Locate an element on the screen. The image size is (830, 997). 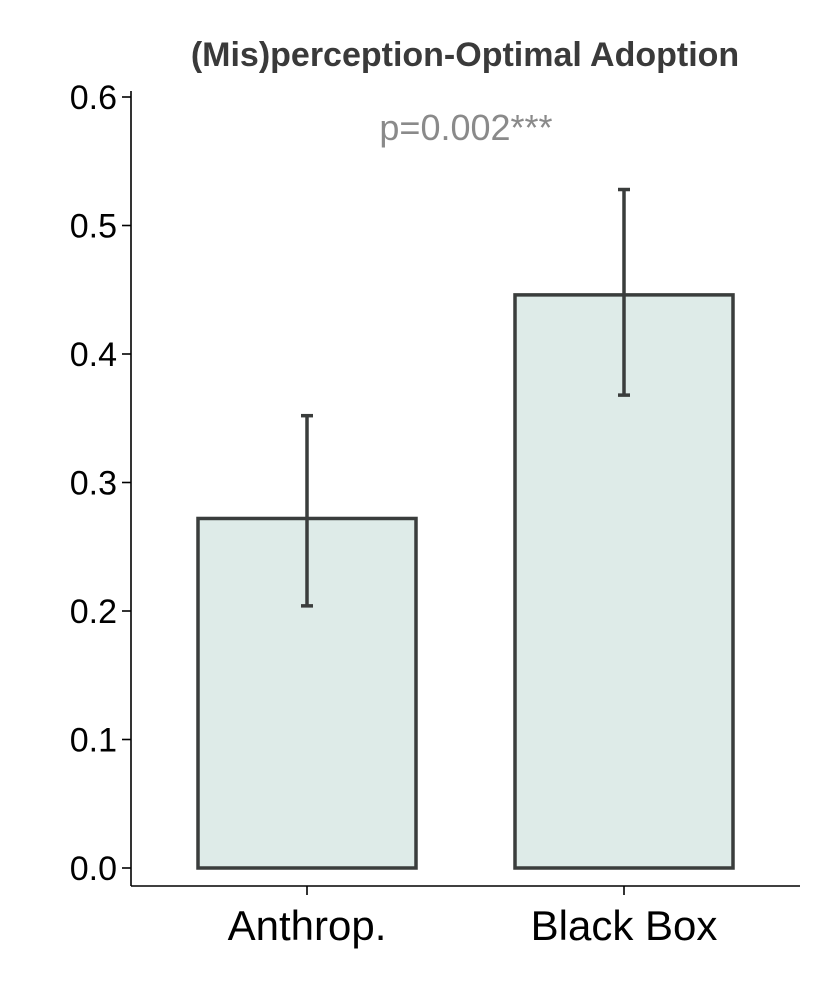
x-tick-label-1: Black Box is located at coordinates (624, 925).